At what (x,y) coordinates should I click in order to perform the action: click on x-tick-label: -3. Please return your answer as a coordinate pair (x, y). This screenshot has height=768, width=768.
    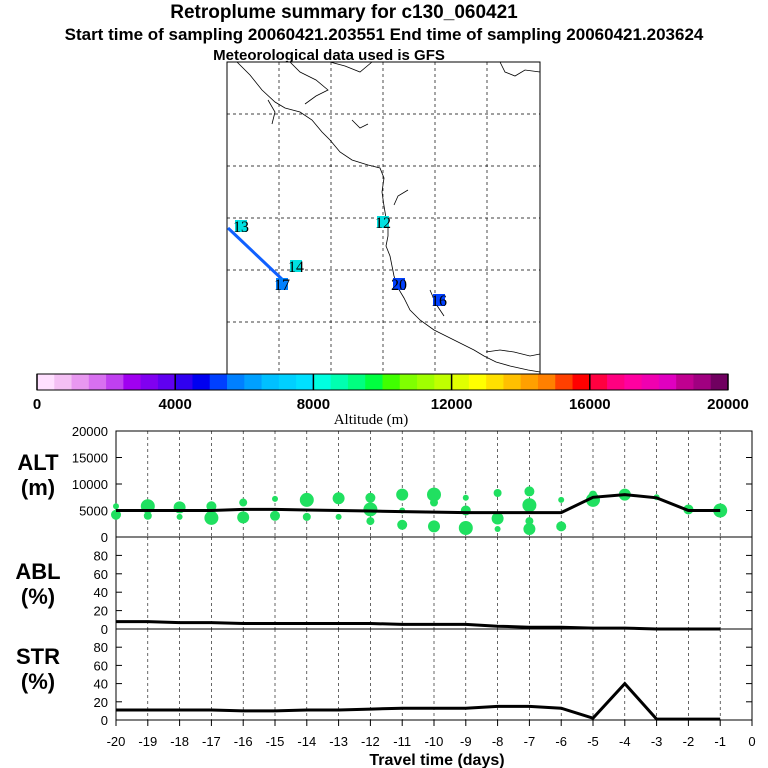
    Looking at the image, I should click on (657, 741).